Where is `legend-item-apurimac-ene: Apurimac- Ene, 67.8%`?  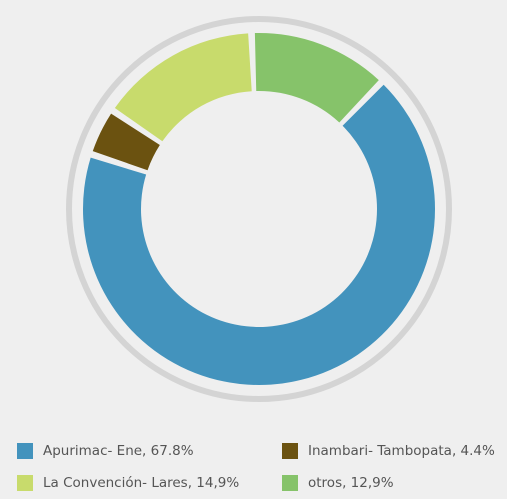
legend-item-apurimac-ene: Apurimac- Ene, 67.8% is located at coordinates (105, 451).